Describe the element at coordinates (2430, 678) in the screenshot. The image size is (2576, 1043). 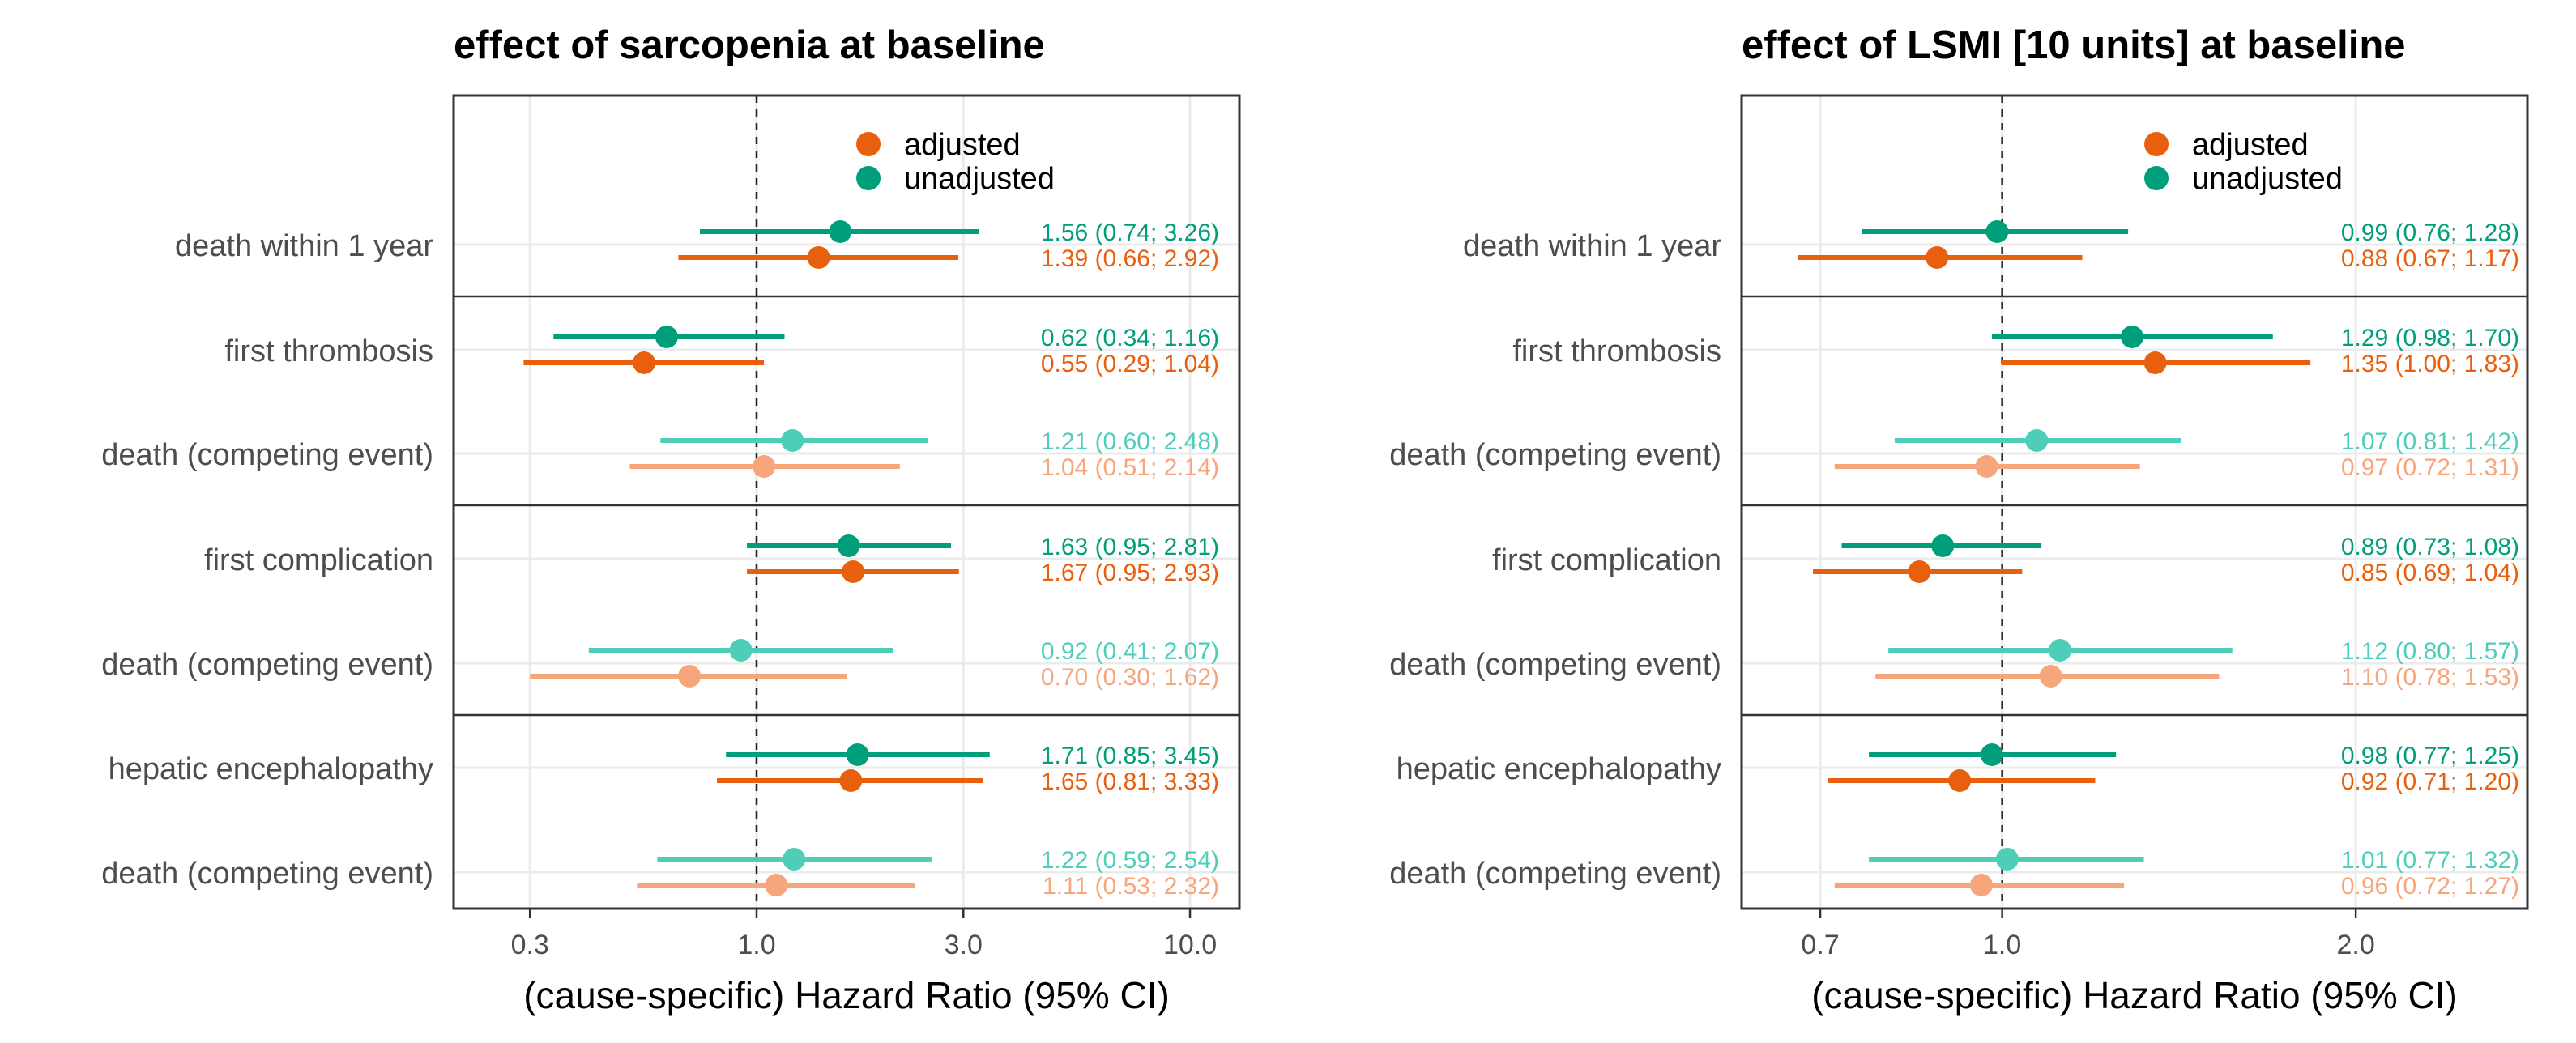
I see `adjusted-value-label: 1.10 (0.78; 1.53)` at that location.